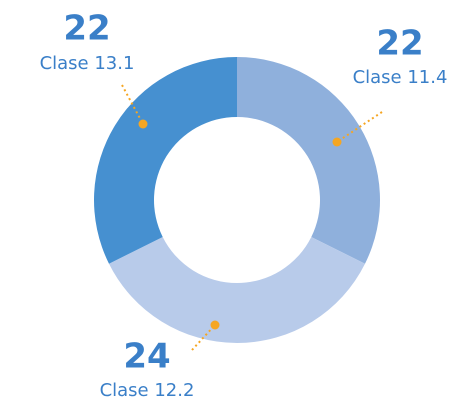 This screenshot has width=471, height=406. I want to click on category-label: Clase 12.2, so click(147, 390).